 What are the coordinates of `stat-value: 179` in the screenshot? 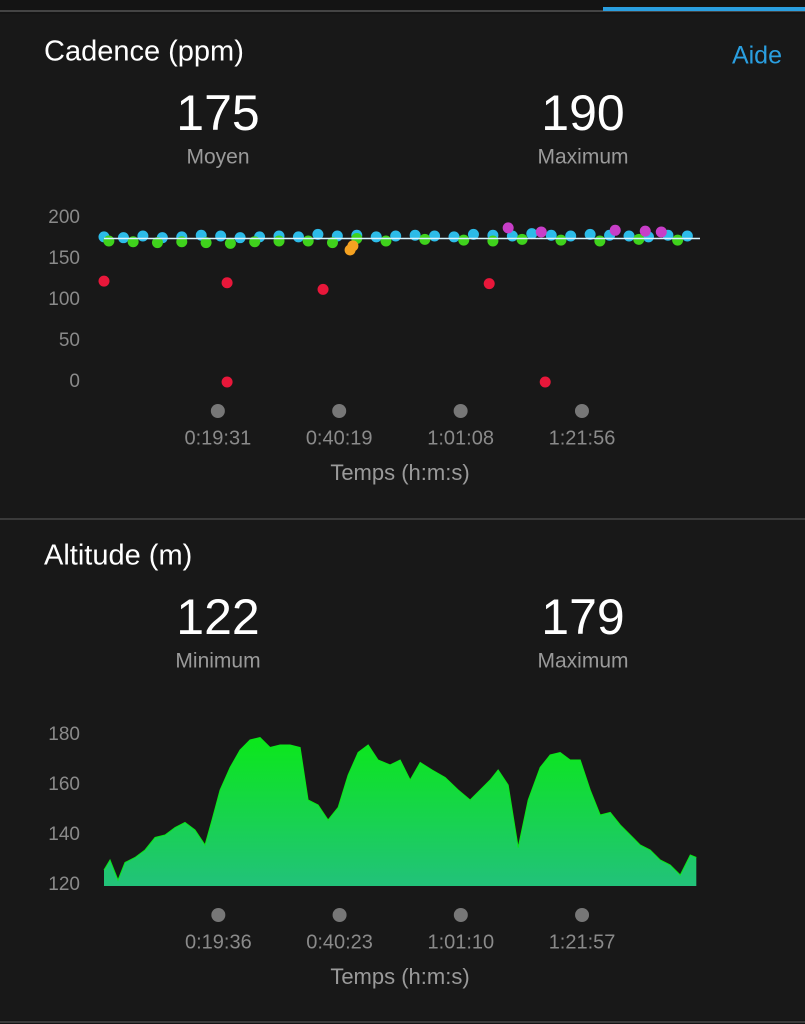 It's located at (582, 617).